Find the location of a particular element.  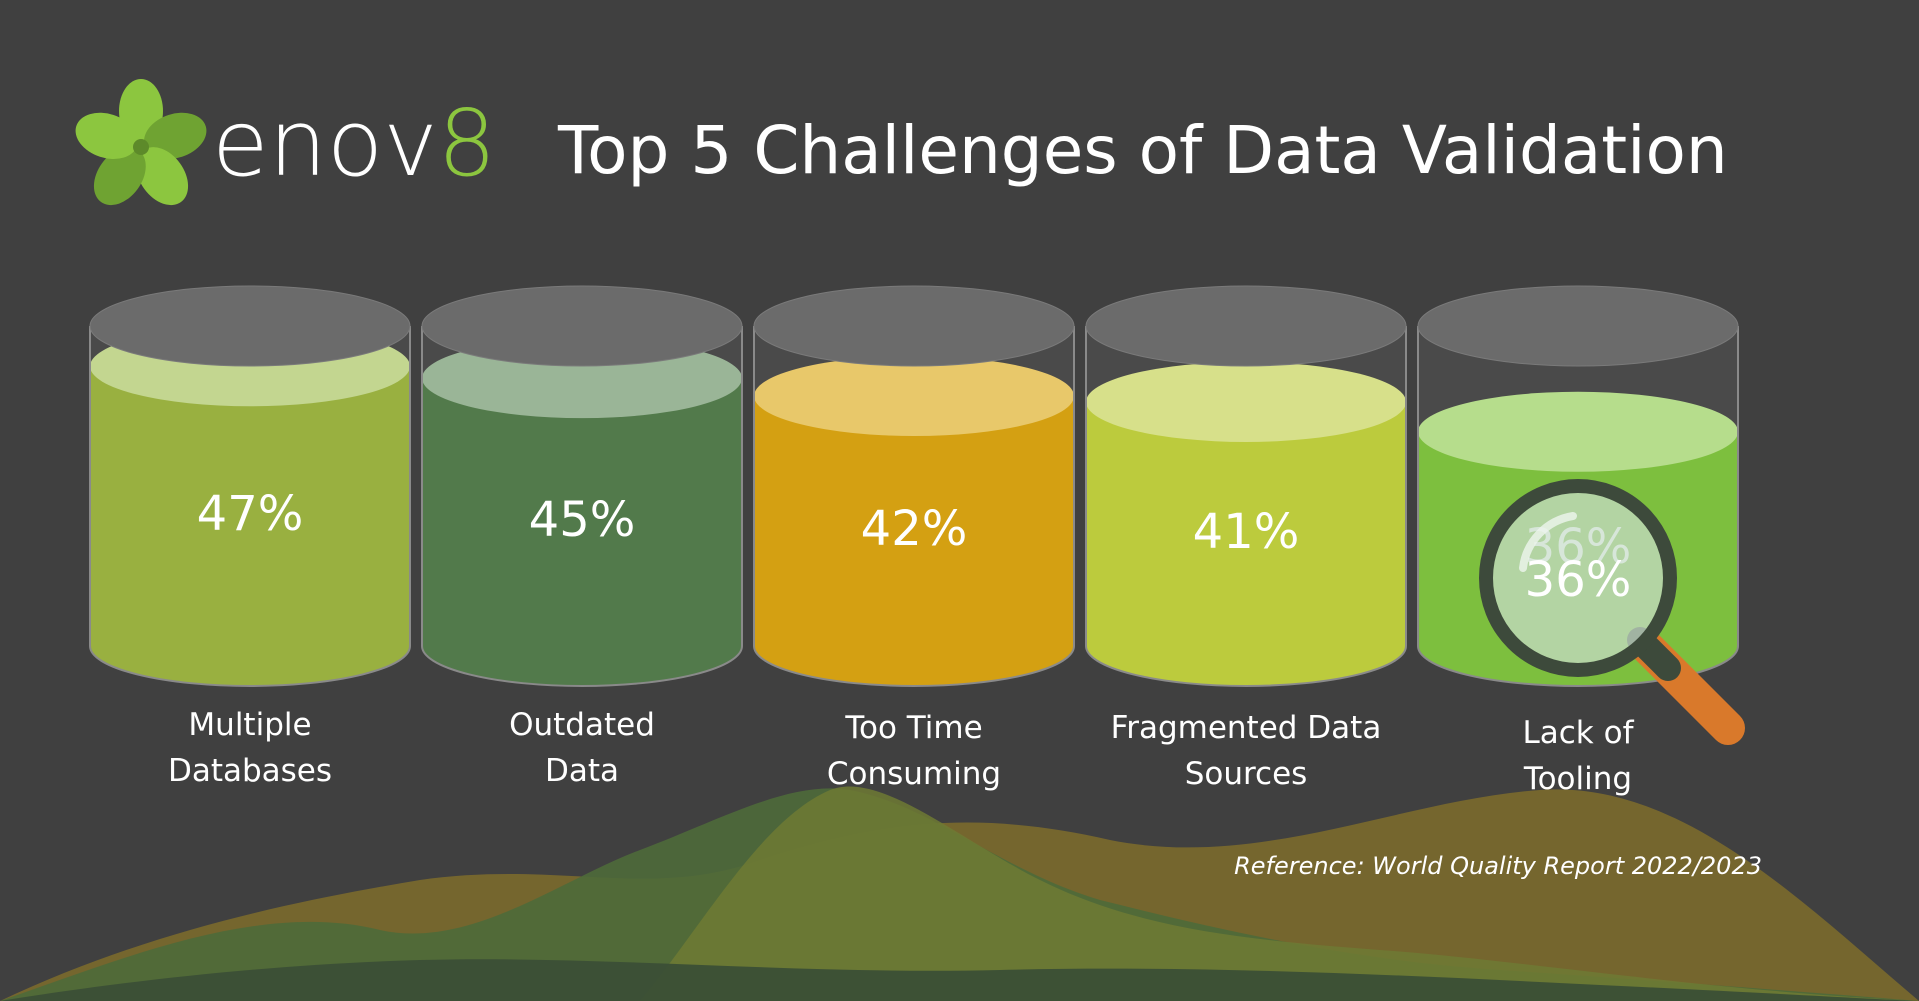

enov8-logo: enov8 is located at coordinates (285, 142).